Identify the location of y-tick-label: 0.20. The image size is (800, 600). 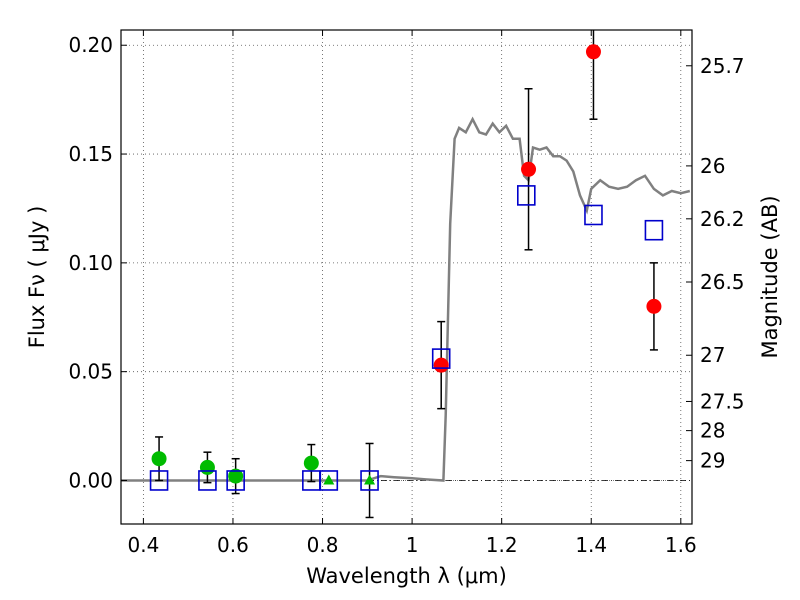
(90, 45).